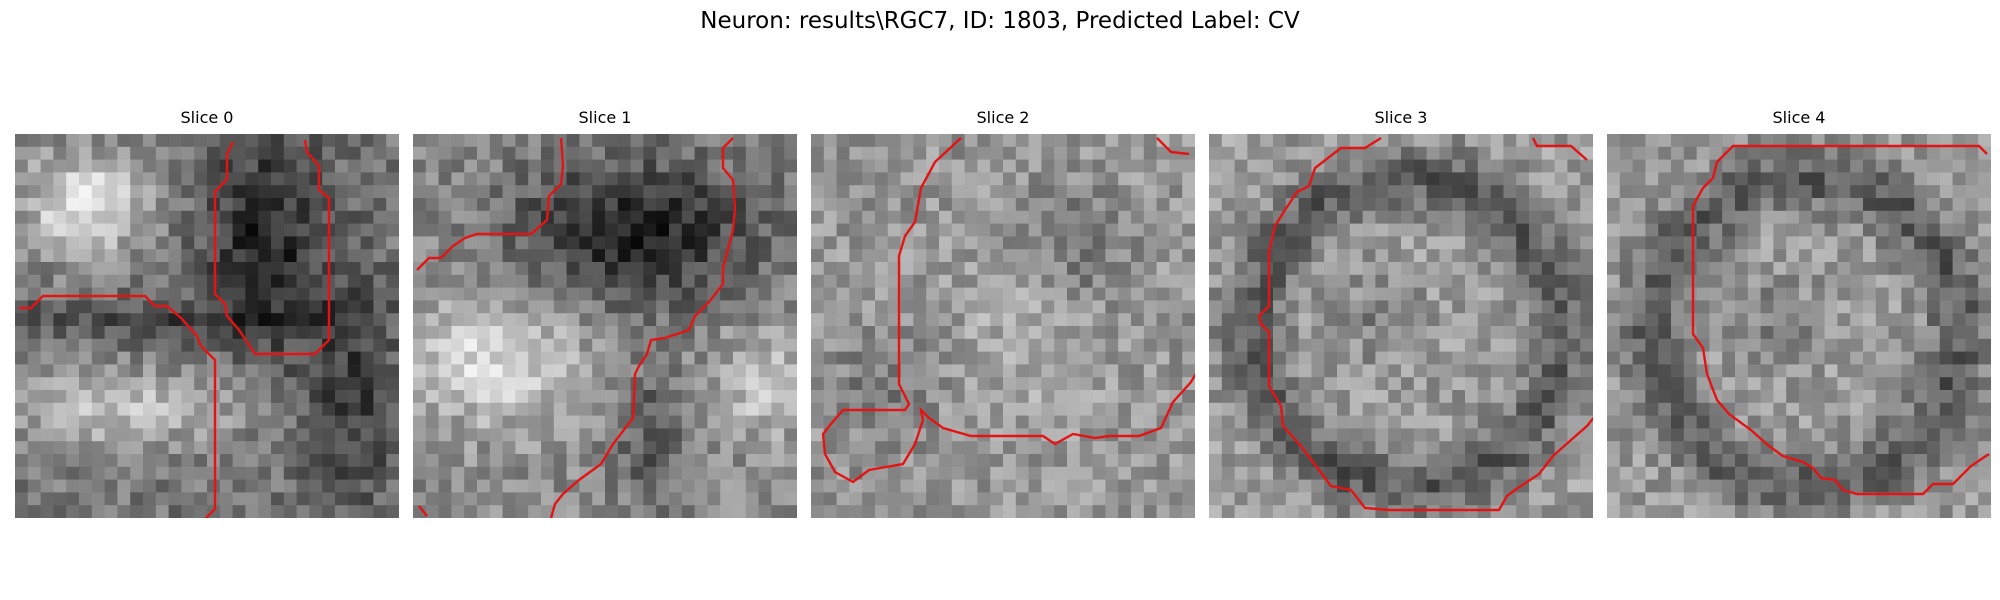 Image resolution: width=2000 pixels, height=600 pixels. Describe the element at coordinates (1799, 117) in the screenshot. I see `slice-title-4: Slice 4` at that location.